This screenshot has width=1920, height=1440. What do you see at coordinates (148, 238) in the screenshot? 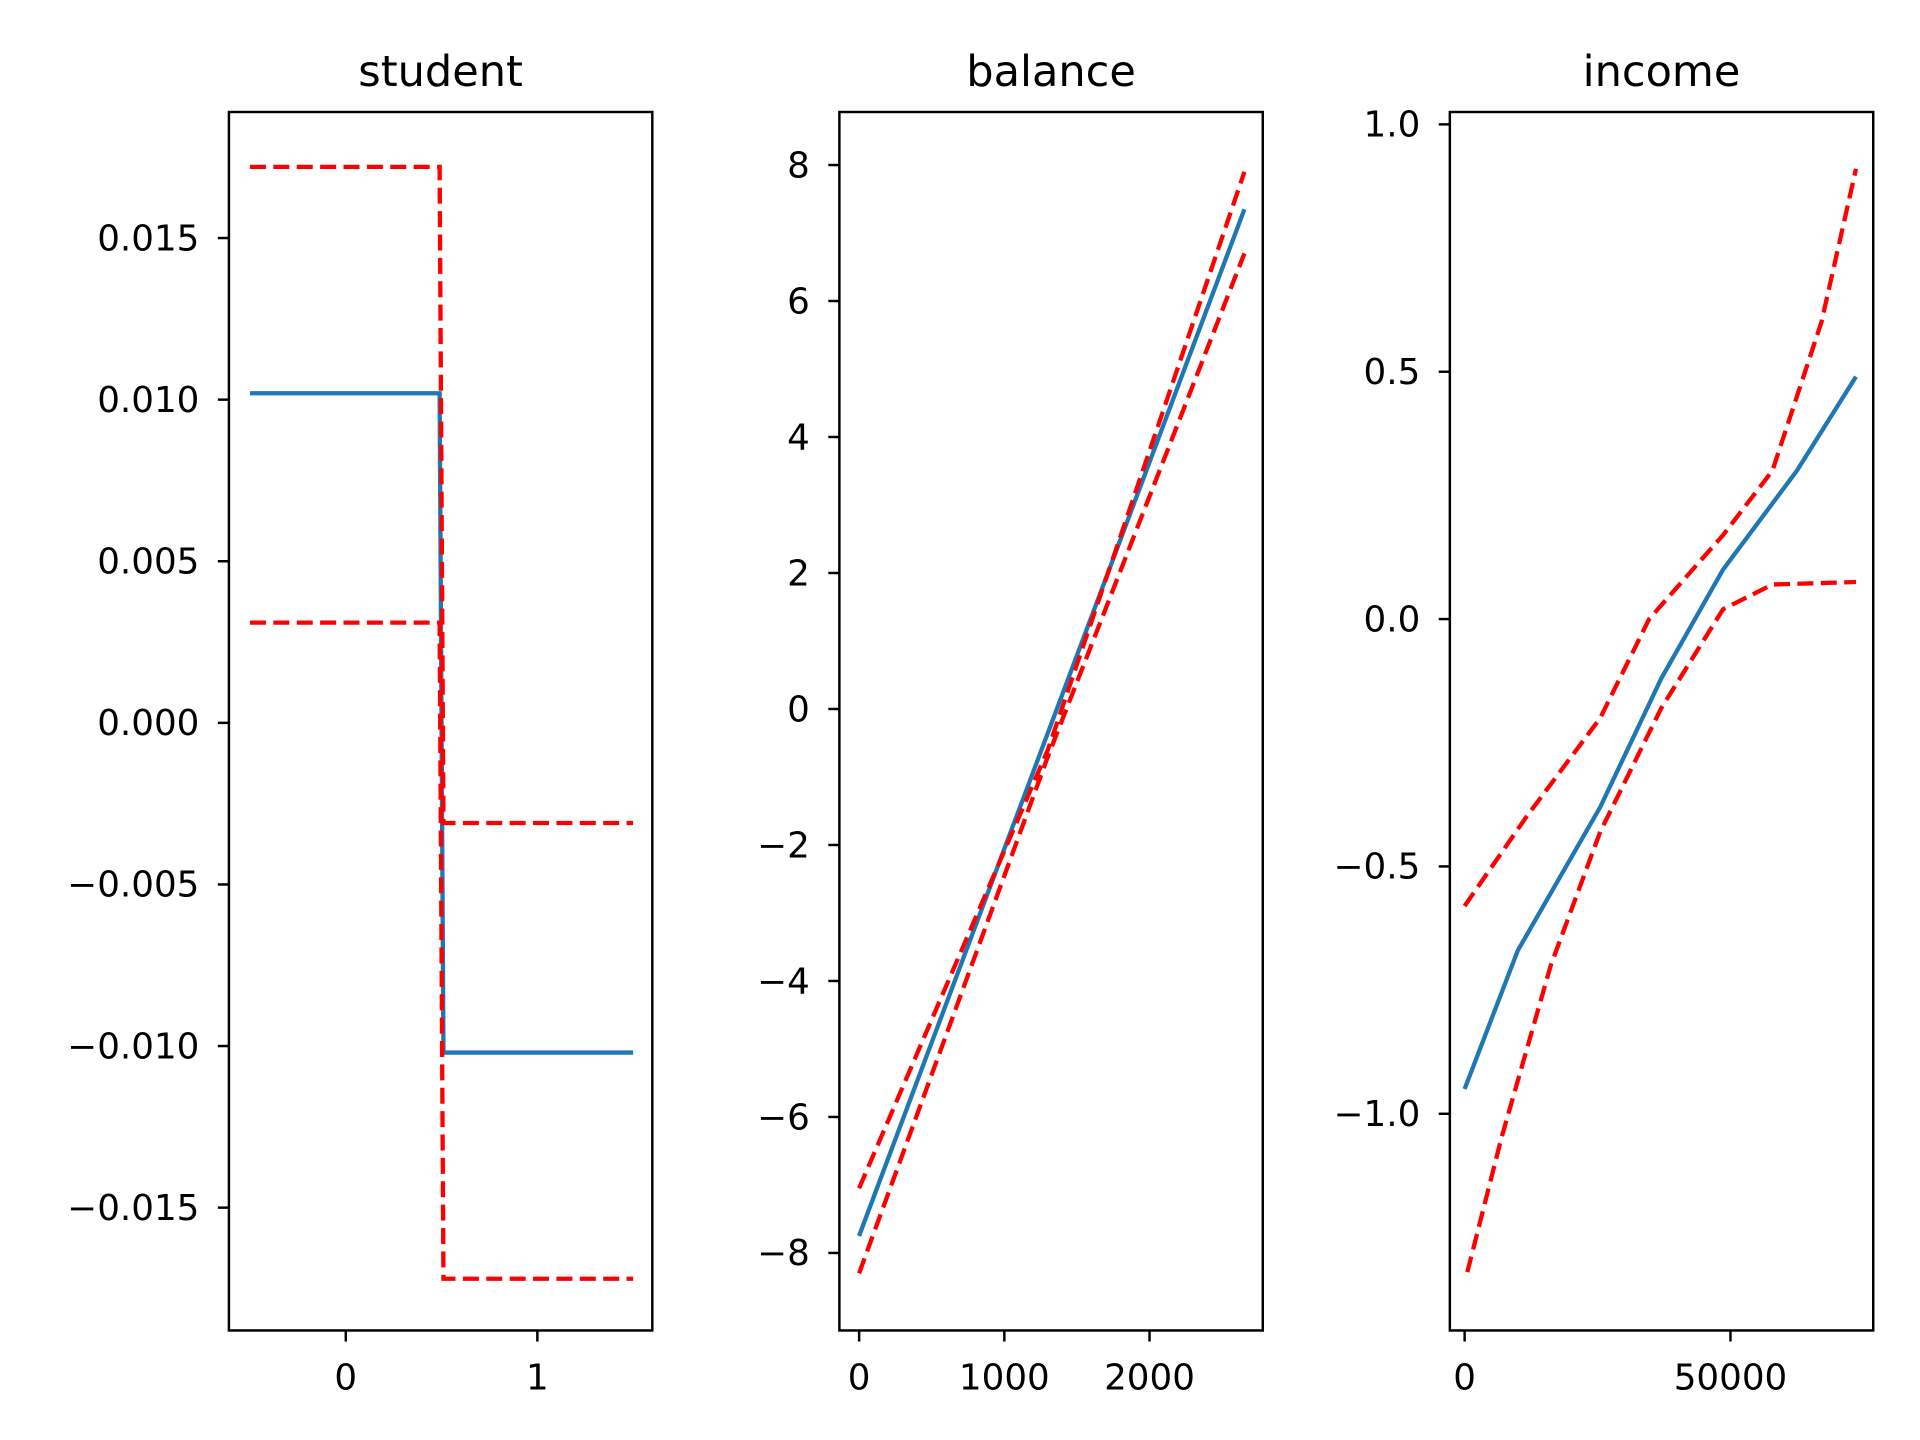
I see `y-tick-label: 0.015` at bounding box center [148, 238].